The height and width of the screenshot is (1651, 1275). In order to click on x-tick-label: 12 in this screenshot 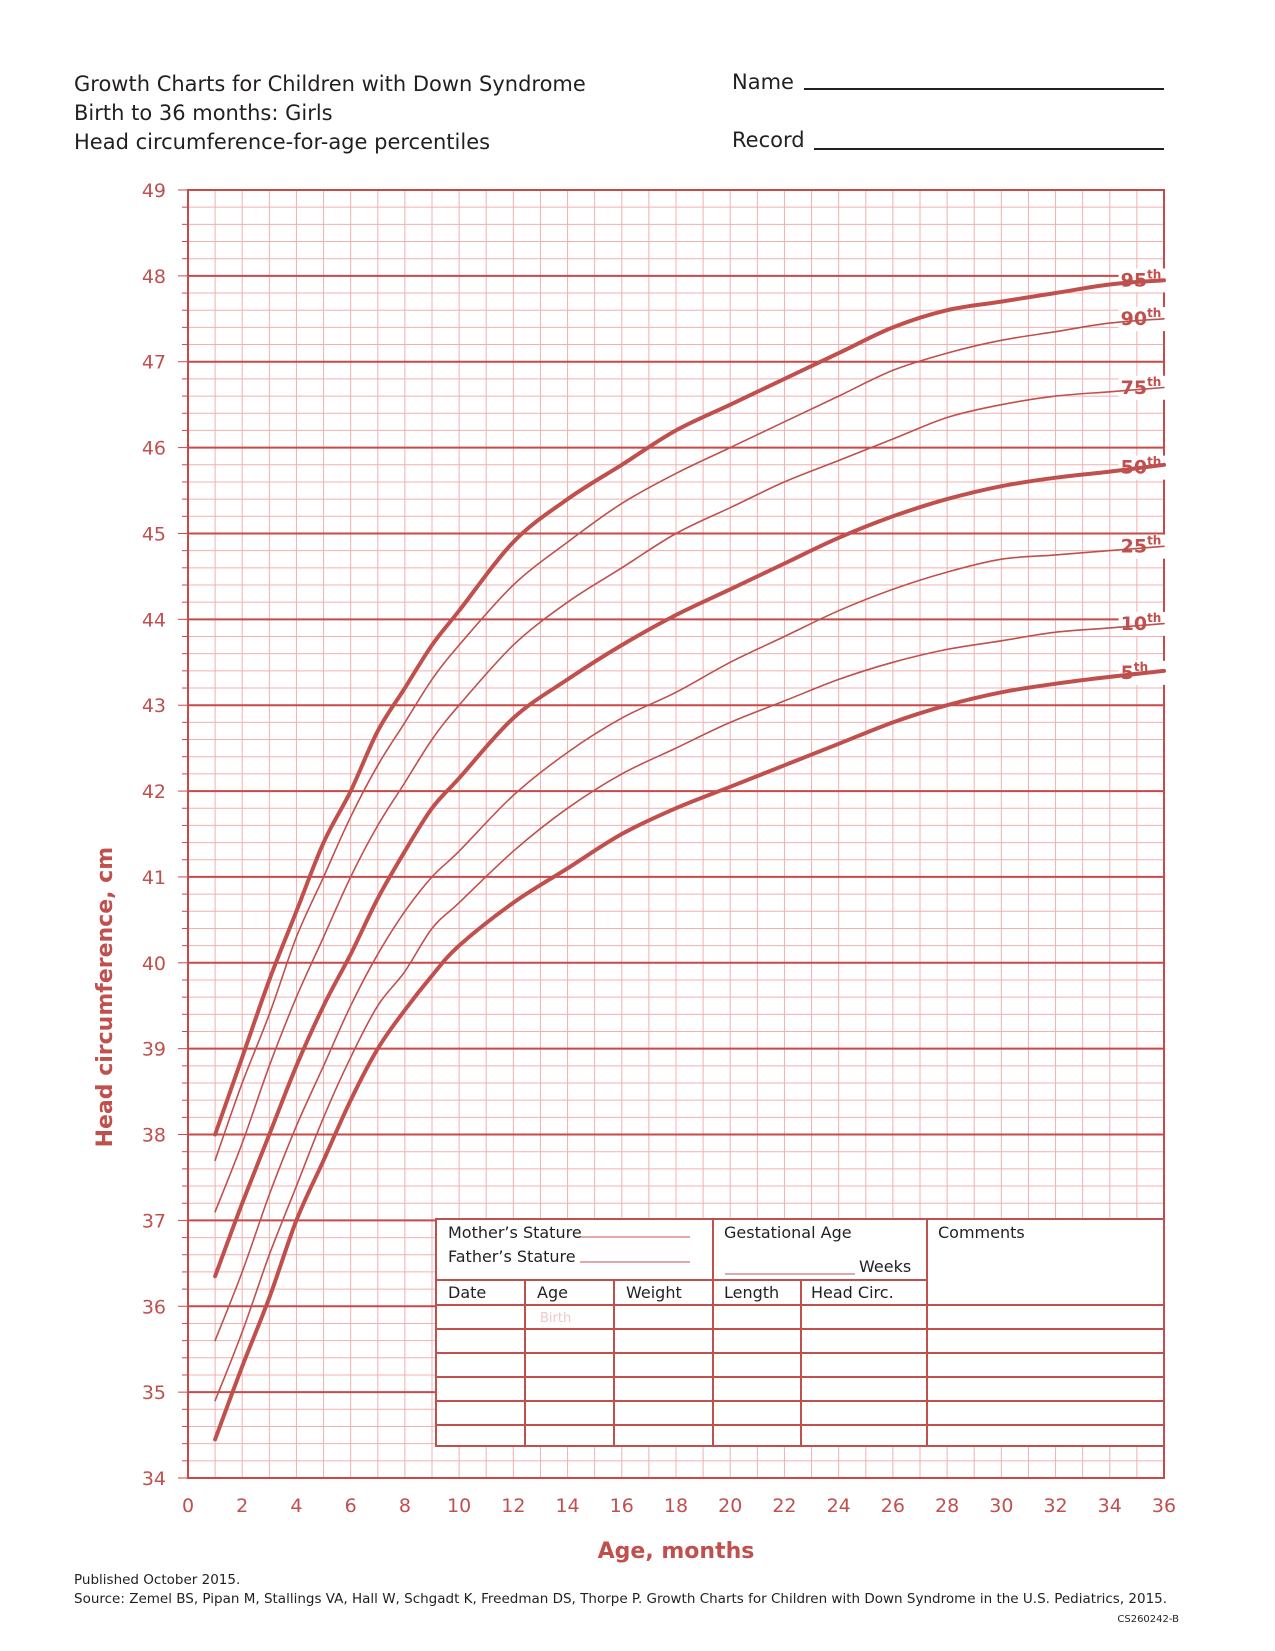, I will do `click(513, 1506)`.